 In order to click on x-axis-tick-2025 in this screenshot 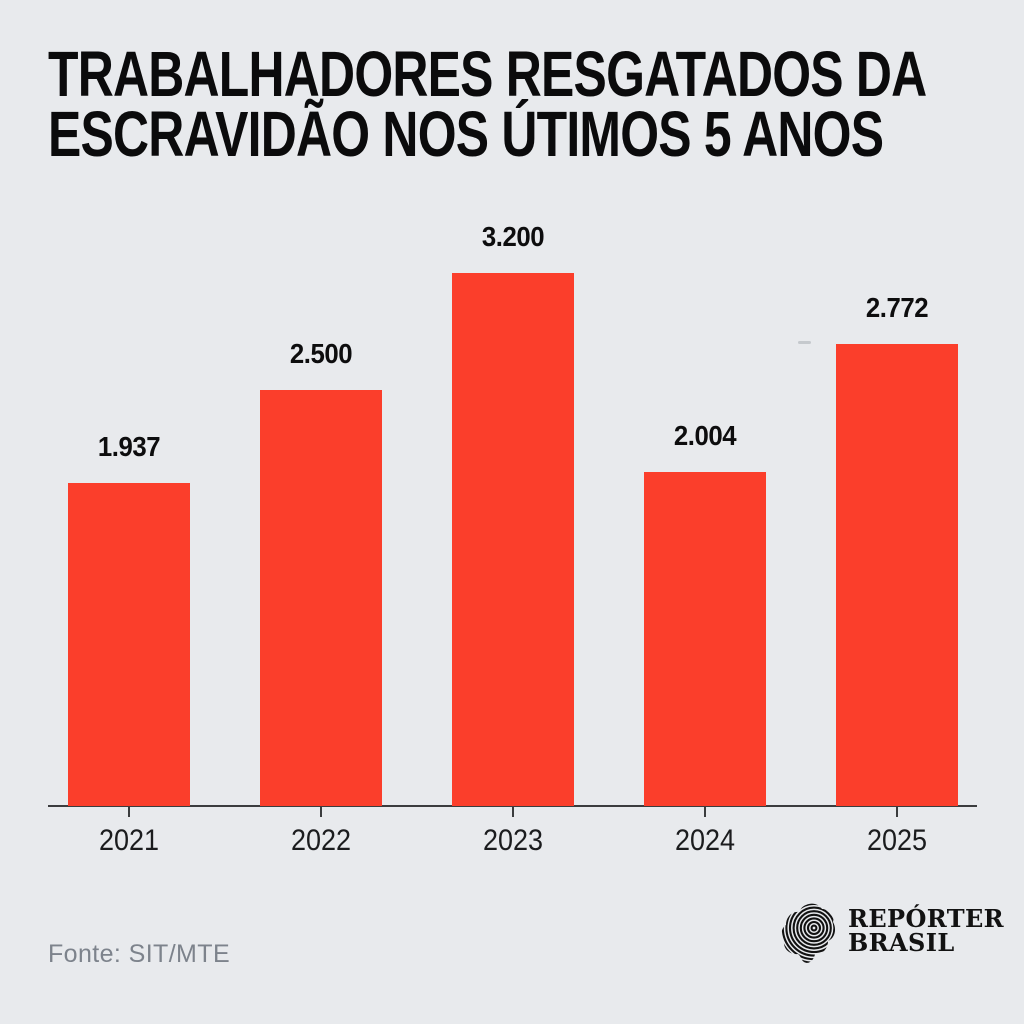, I will do `click(897, 812)`.